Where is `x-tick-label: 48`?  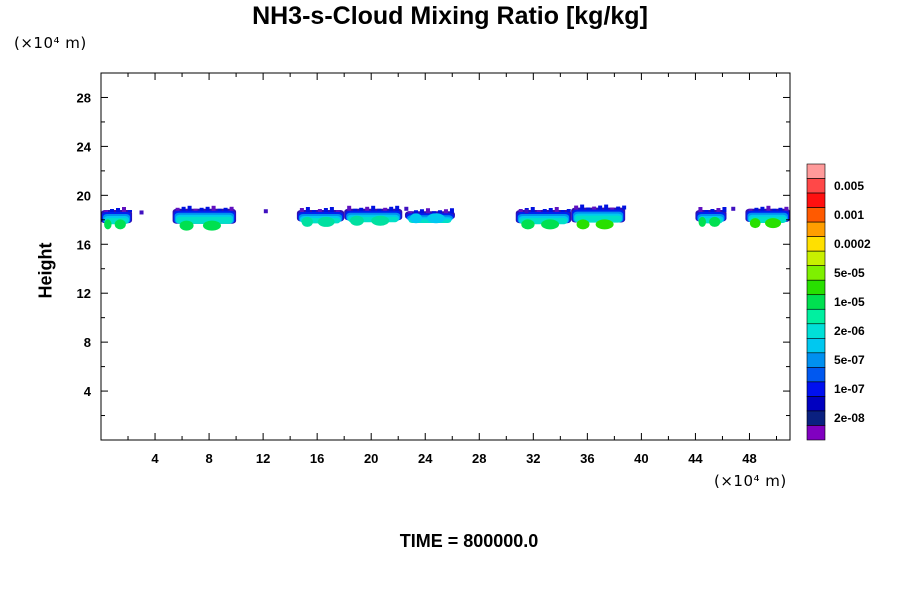
x-tick-label: 48 is located at coordinates (749, 458).